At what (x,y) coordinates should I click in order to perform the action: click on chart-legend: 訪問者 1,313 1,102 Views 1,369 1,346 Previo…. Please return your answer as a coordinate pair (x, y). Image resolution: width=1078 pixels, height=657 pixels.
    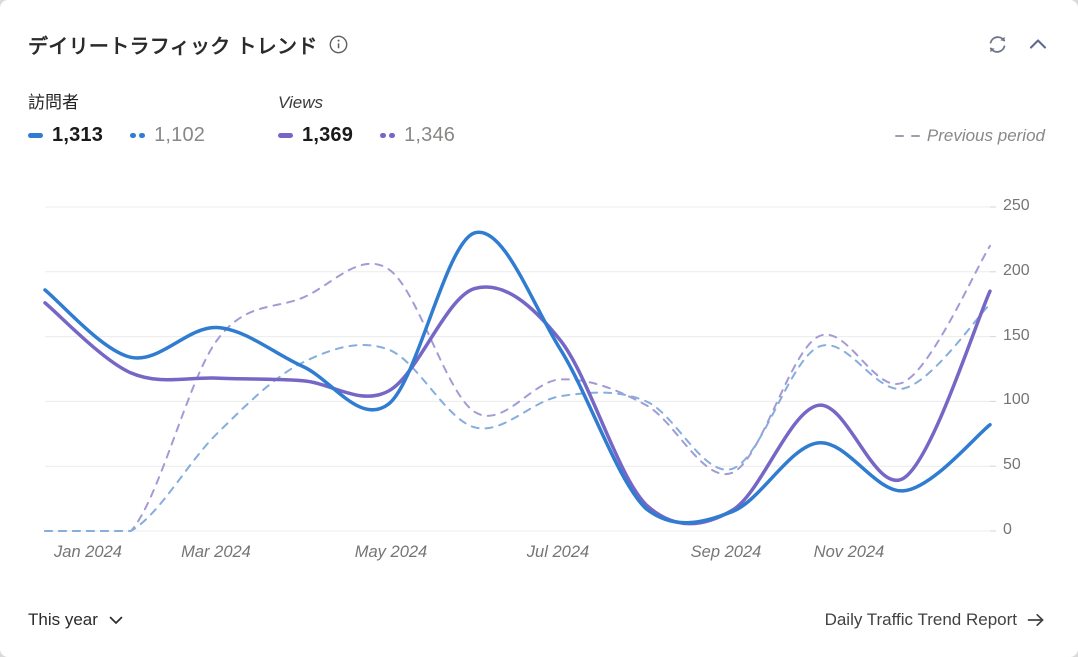
    Looking at the image, I should click on (536, 117).